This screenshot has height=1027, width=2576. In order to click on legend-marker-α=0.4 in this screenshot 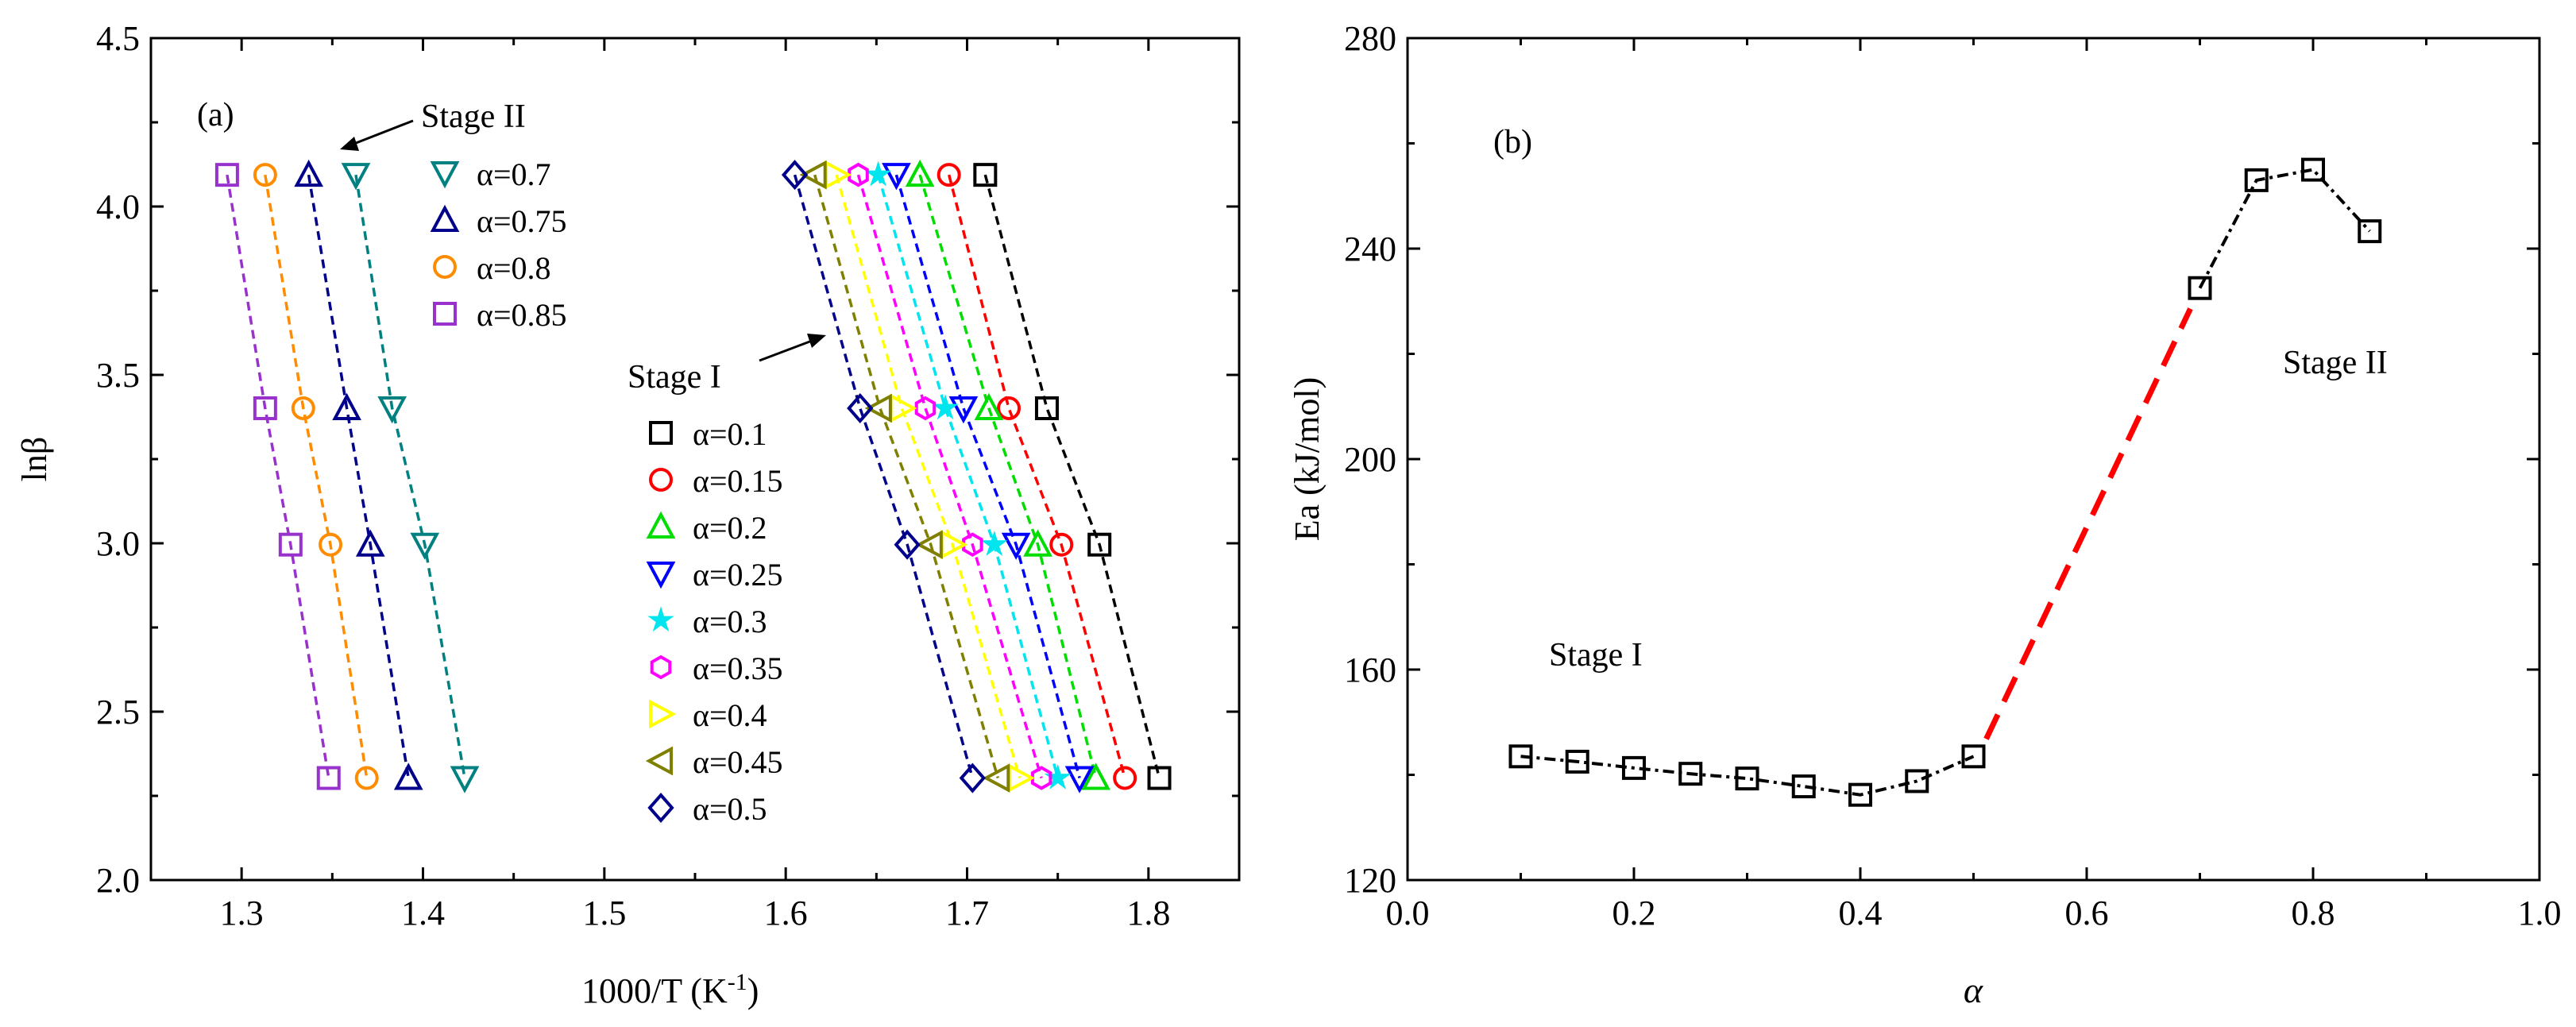, I will do `click(663, 714)`.